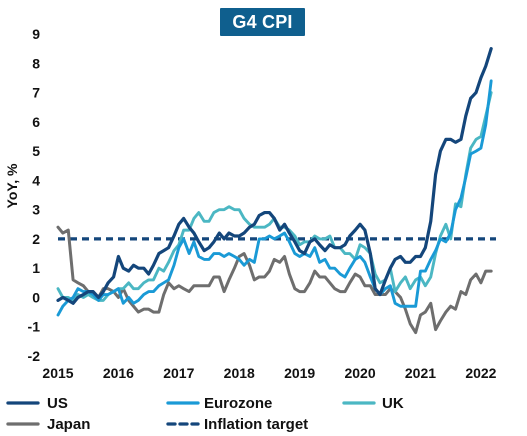 The width and height of the screenshot is (527, 436). I want to click on legend-label: Eurozone, so click(238, 403).